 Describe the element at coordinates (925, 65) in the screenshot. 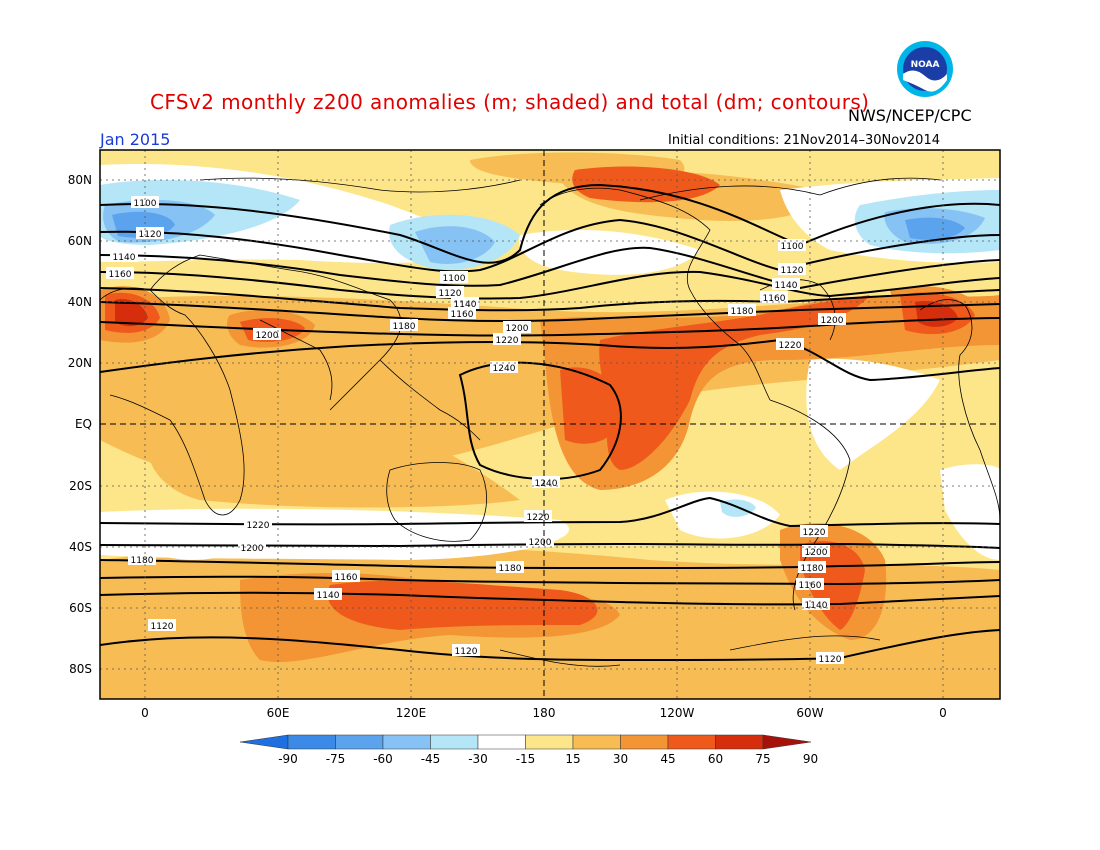

I see `svg-text: NOAA` at that location.